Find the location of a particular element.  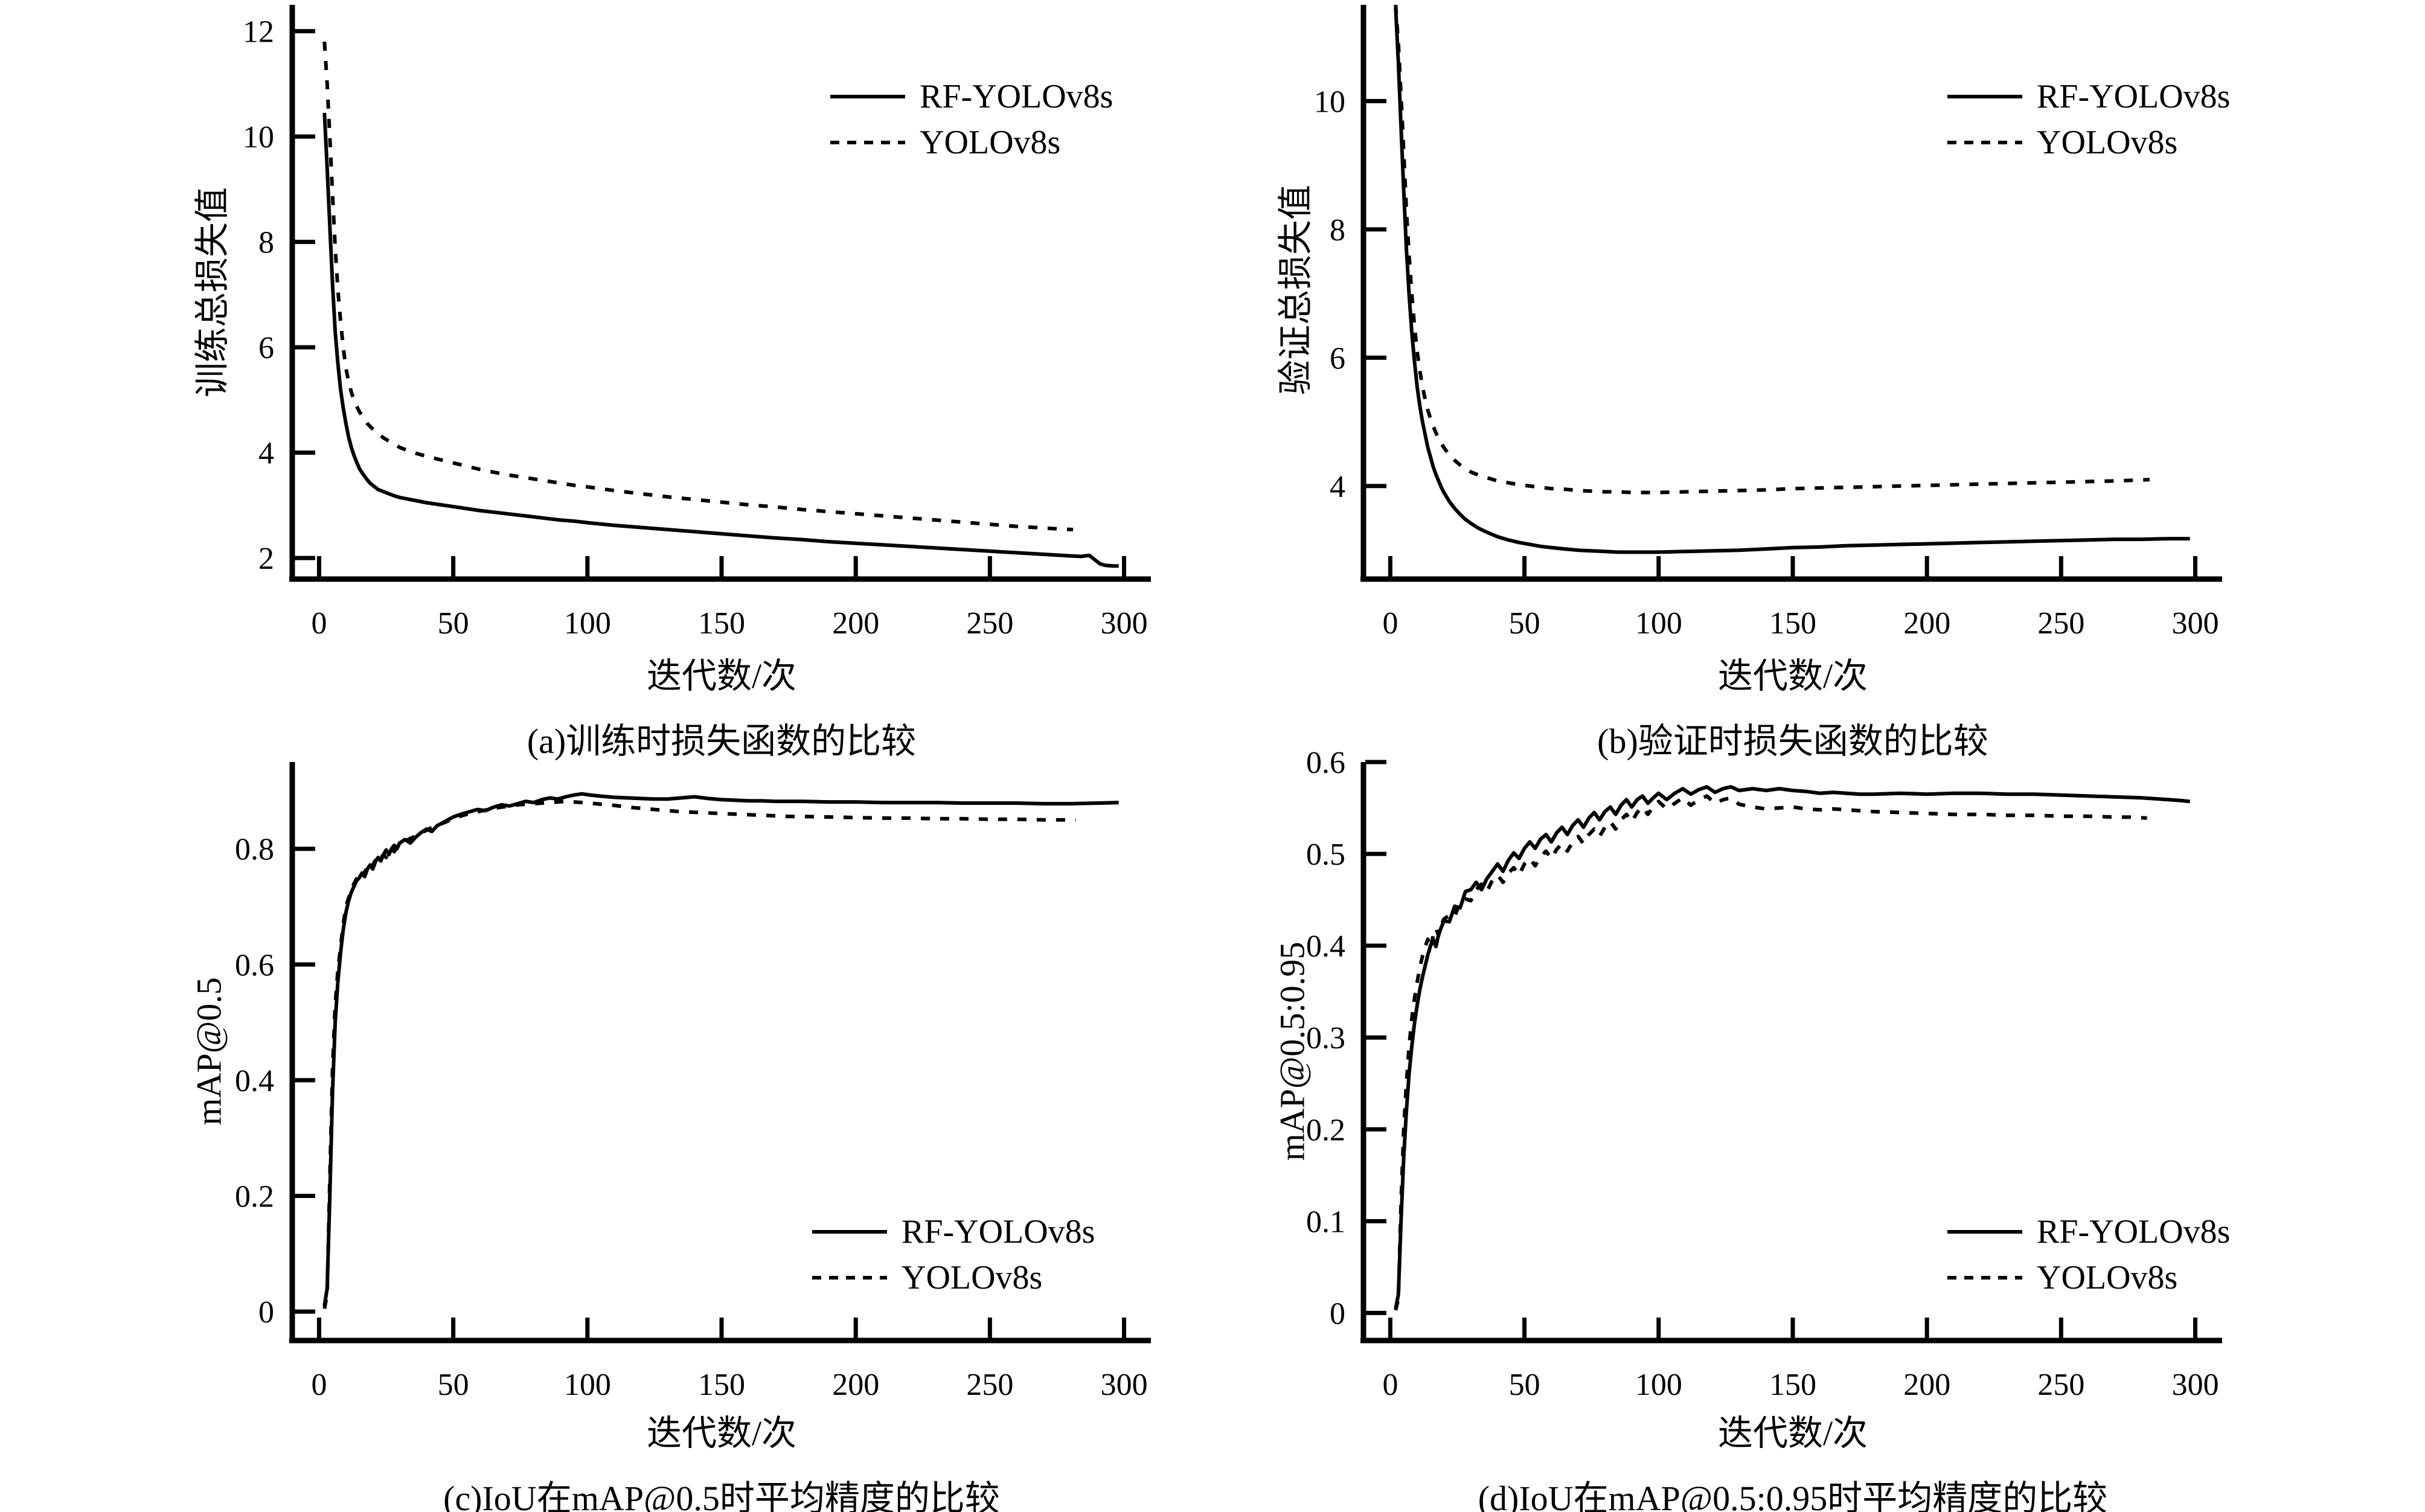

y-tick-label: 0.1 is located at coordinates (1325, 1222).